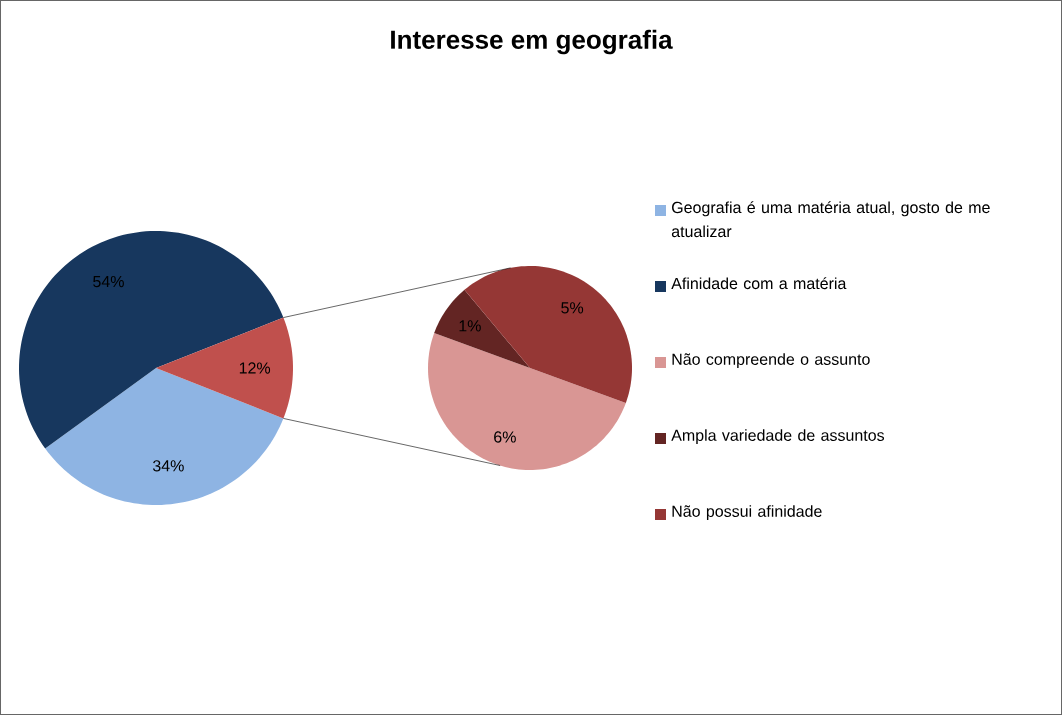  Describe the element at coordinates (505, 437) in the screenshot. I see `data-label: 6%` at that location.